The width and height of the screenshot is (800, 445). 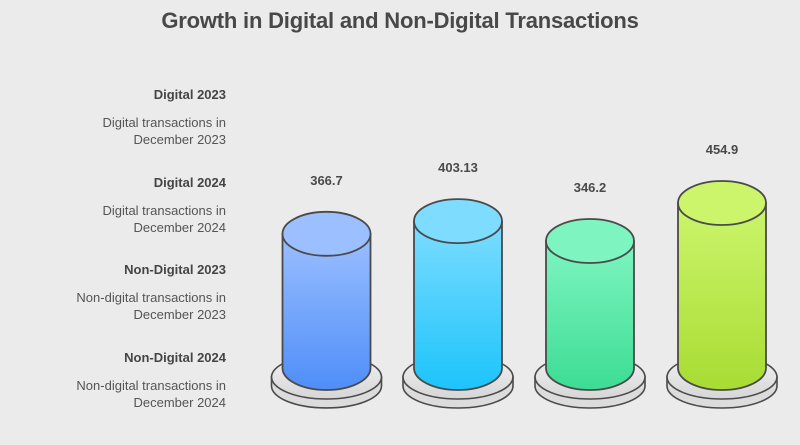 What do you see at coordinates (189, 94) in the screenshot?
I see `legend-title: Digital 2023` at bounding box center [189, 94].